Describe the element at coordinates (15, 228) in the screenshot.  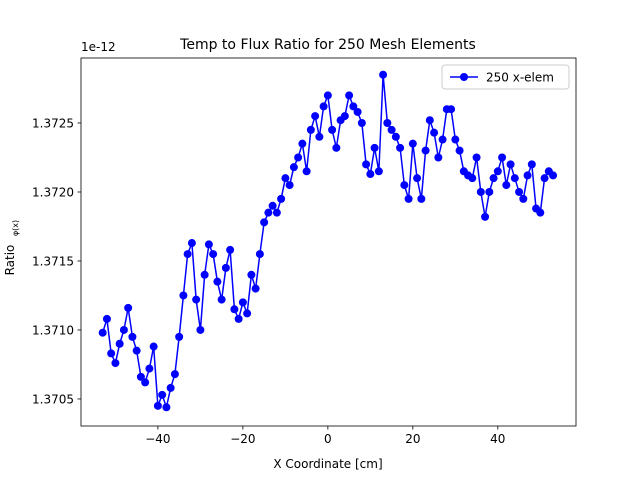
I see `y-axis-label-denominator: φ(x)` at that location.